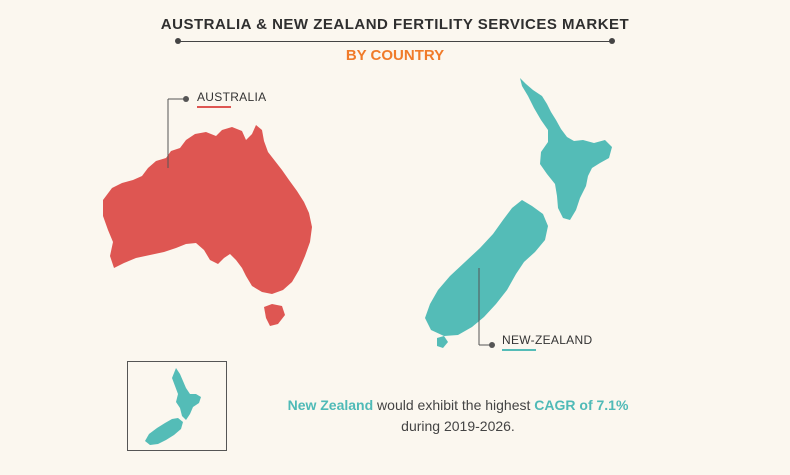  I want to click on australia-label: AUSTRALIA, so click(232, 97).